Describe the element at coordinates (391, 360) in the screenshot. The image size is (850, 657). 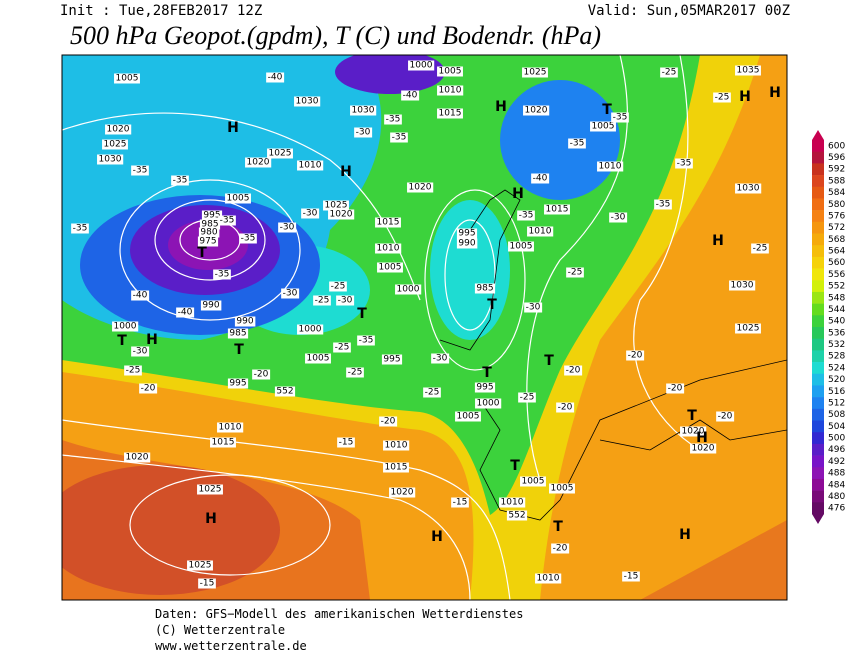
I see `isobar-label: 995` at that location.